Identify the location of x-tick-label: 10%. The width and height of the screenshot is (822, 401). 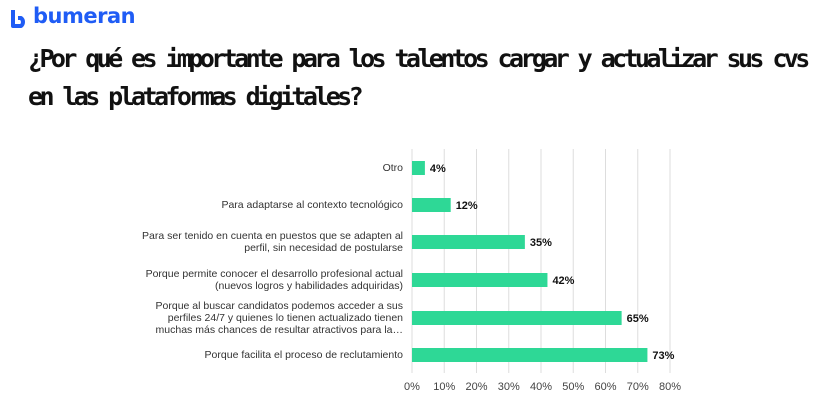
(444, 387).